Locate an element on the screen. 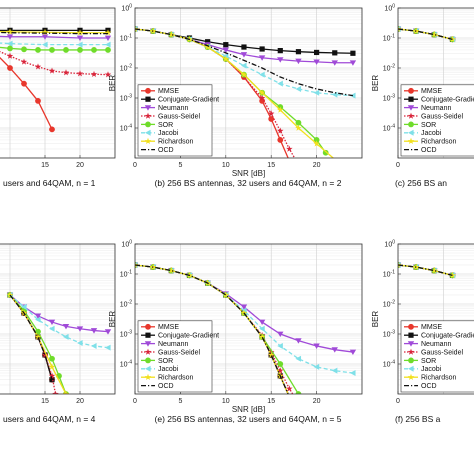 The image size is (474, 474). series-line-richardson is located at coordinates (38, 344).